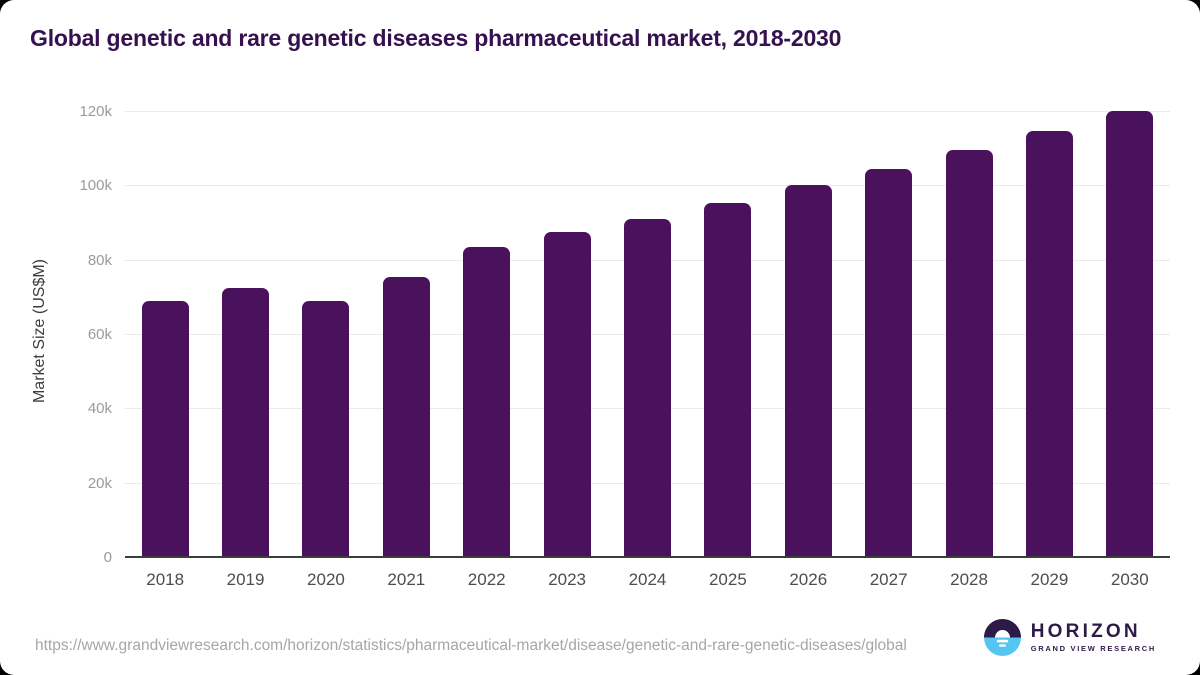  What do you see at coordinates (1129, 579) in the screenshot?
I see `x-tick-label-2030: 2030` at bounding box center [1129, 579].